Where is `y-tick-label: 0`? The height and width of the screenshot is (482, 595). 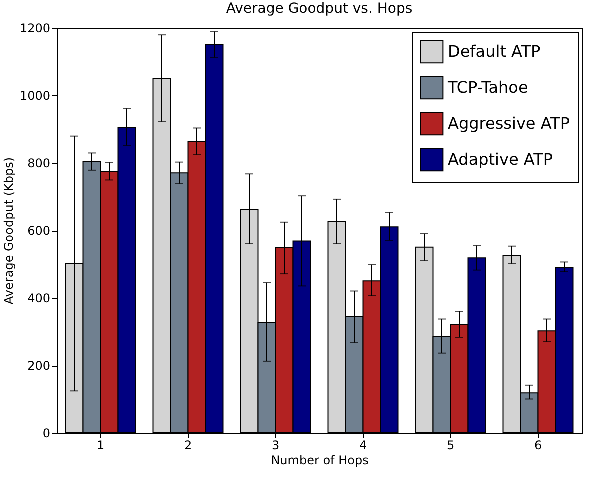 y-tick-label: 0 is located at coordinates (46, 433).